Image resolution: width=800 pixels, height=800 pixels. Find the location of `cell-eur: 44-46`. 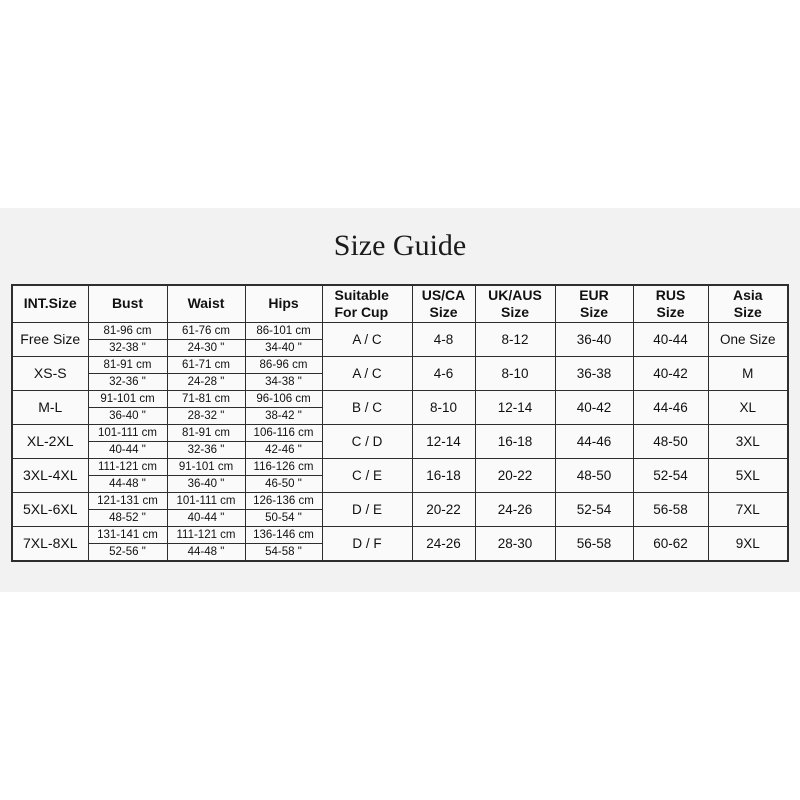

cell-eur: 44-46 is located at coordinates (594, 441).